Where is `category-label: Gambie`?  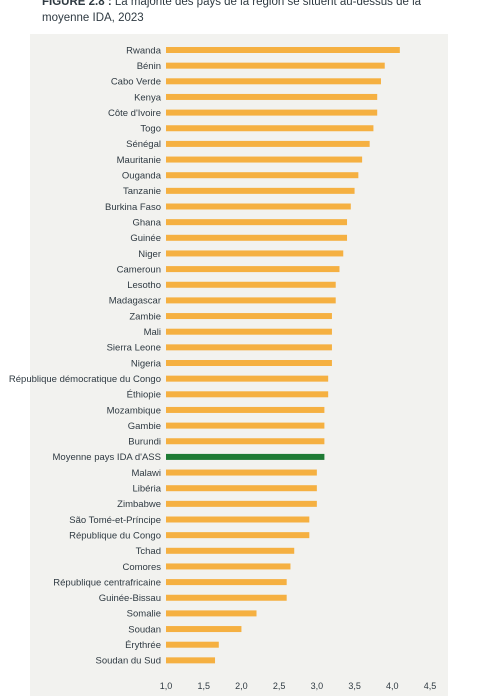
category-label: Gambie is located at coordinates (144, 426).